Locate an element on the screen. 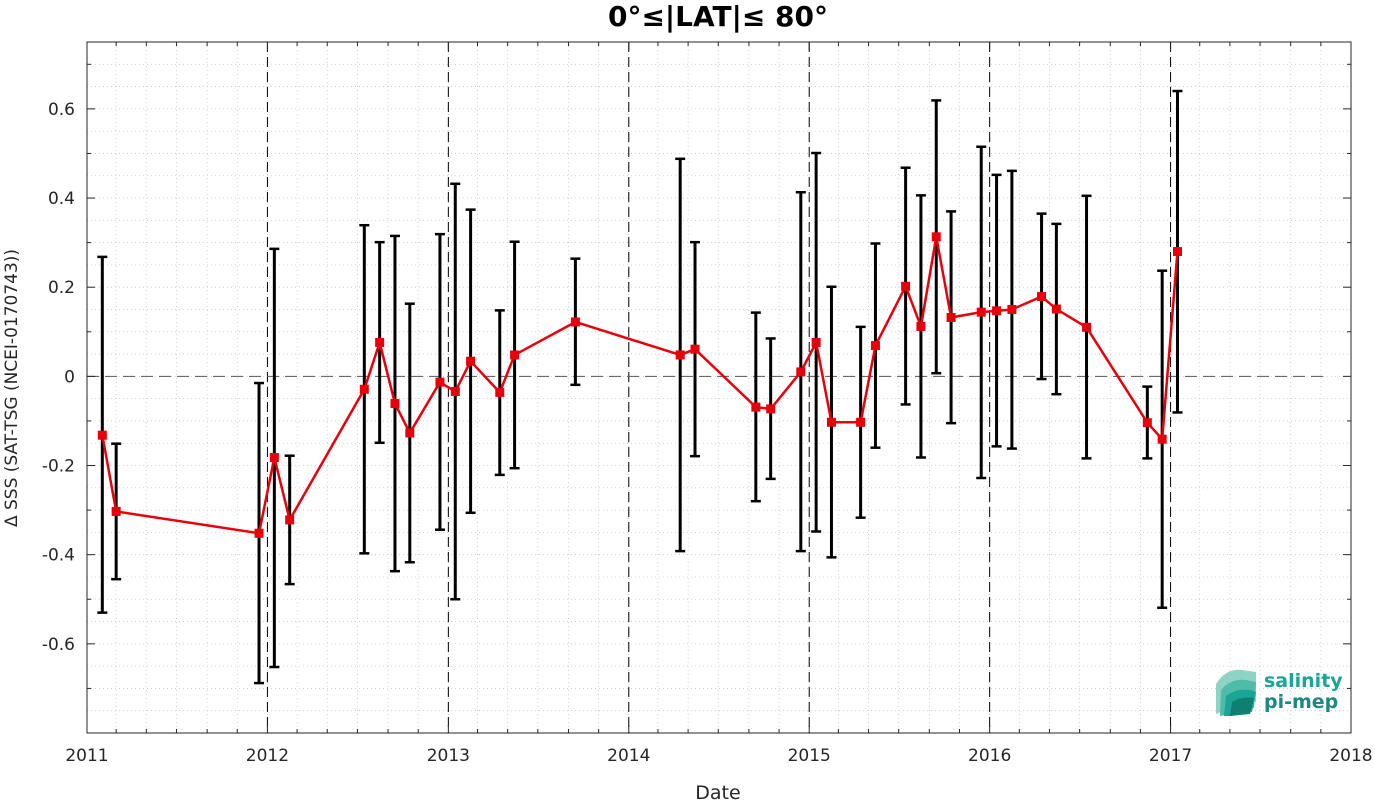 The image size is (1375, 805). x-tick-label: 2018 is located at coordinates (1350, 756).